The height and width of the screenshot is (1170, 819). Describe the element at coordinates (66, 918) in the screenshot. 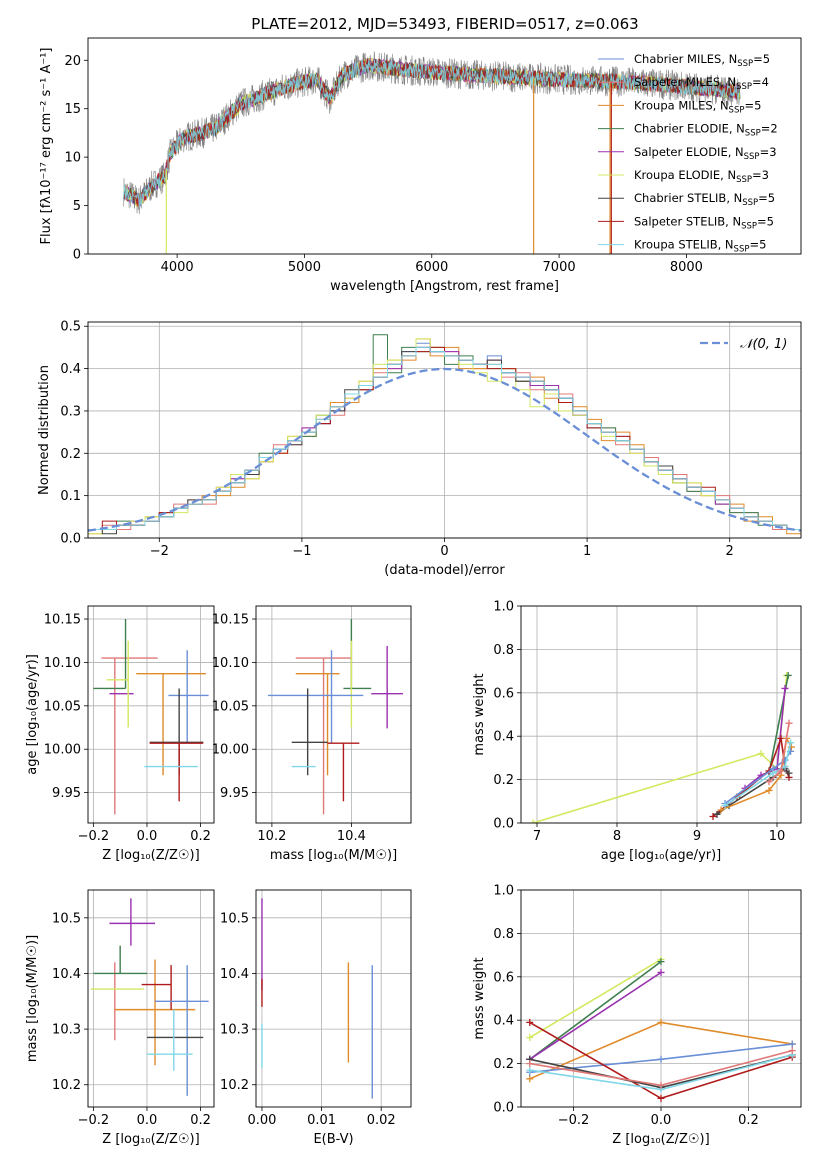

I see `y-tick-label: 10.5` at that location.